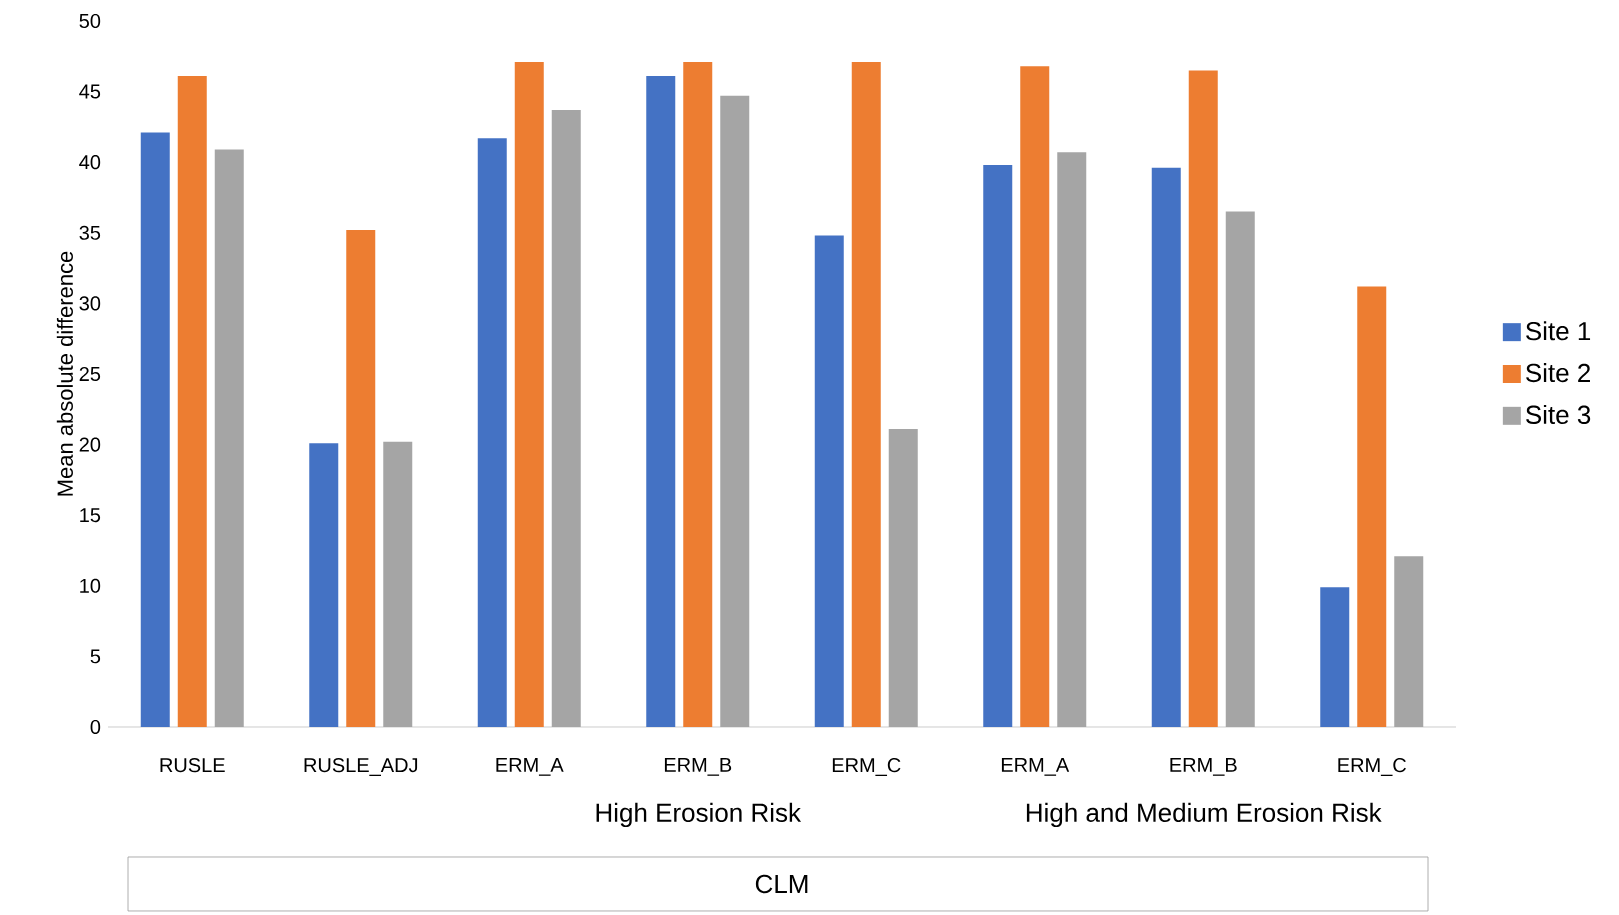  I want to click on y-tick-label: 15, so click(90, 515).